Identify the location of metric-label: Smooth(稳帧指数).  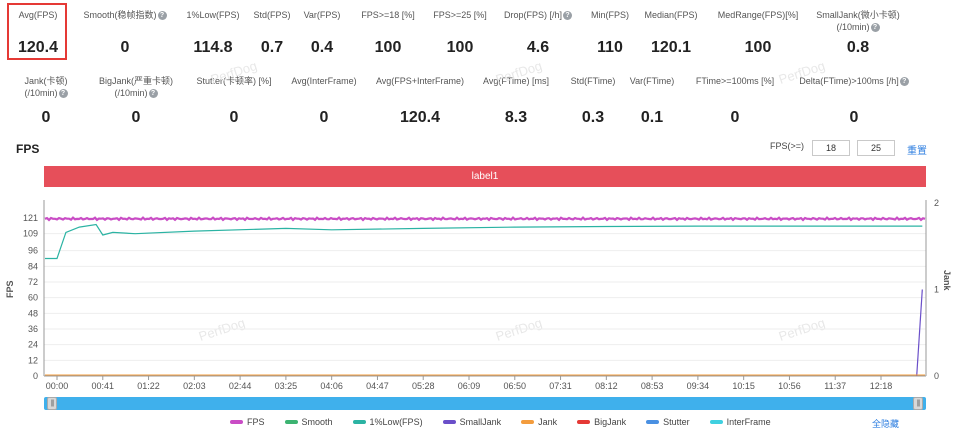
(120, 15).